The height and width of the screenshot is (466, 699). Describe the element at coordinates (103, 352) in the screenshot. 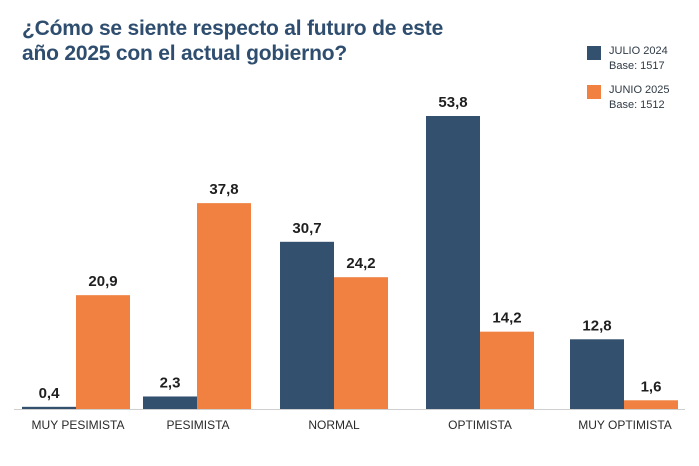

I see `bar-junio-2025-muy-pesimista` at that location.